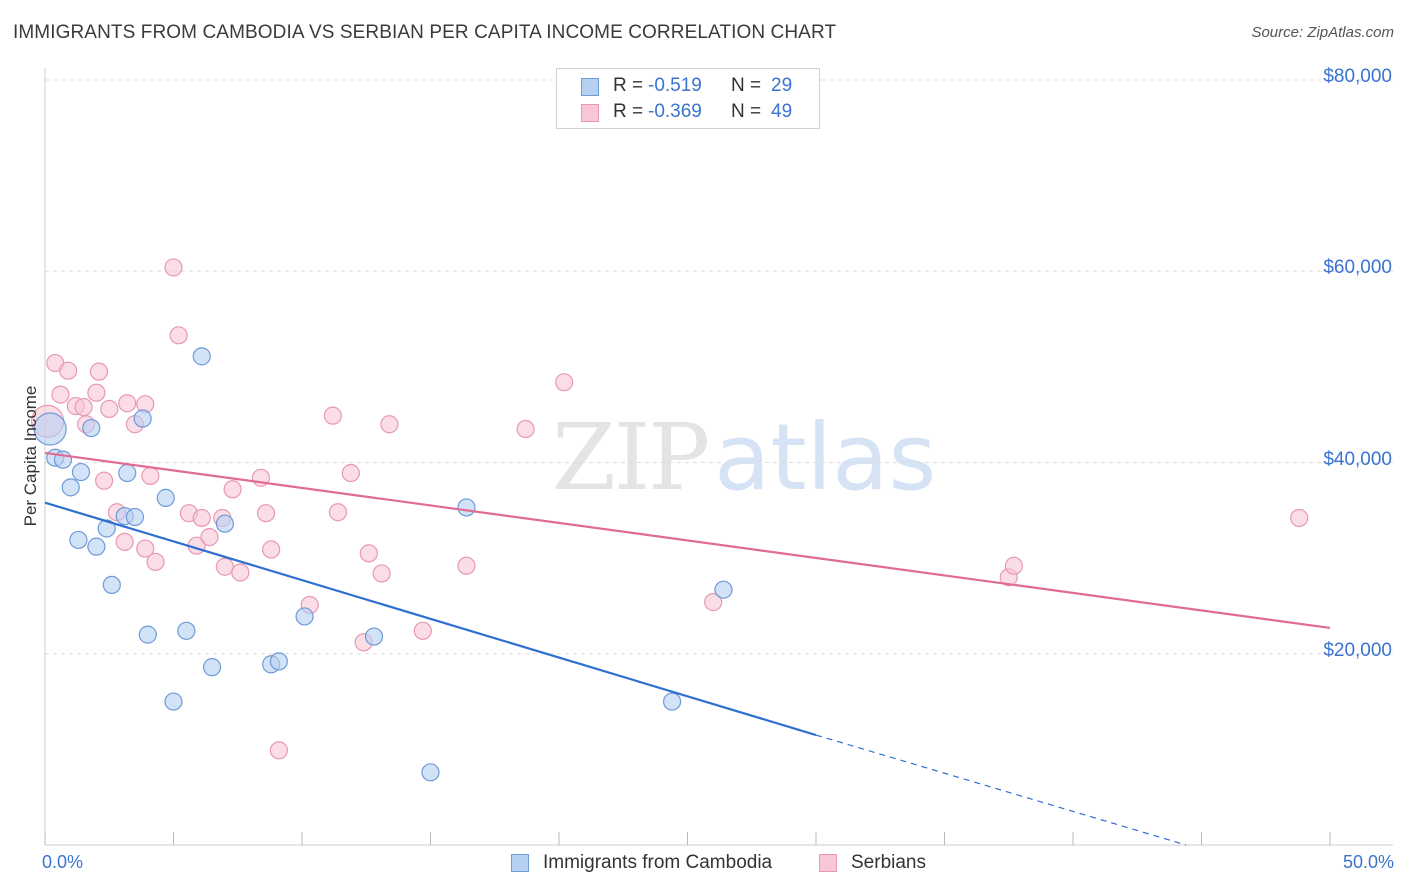  Describe the element at coordinates (1357, 459) in the screenshot. I see `y-tick-label: $40,000` at that location.